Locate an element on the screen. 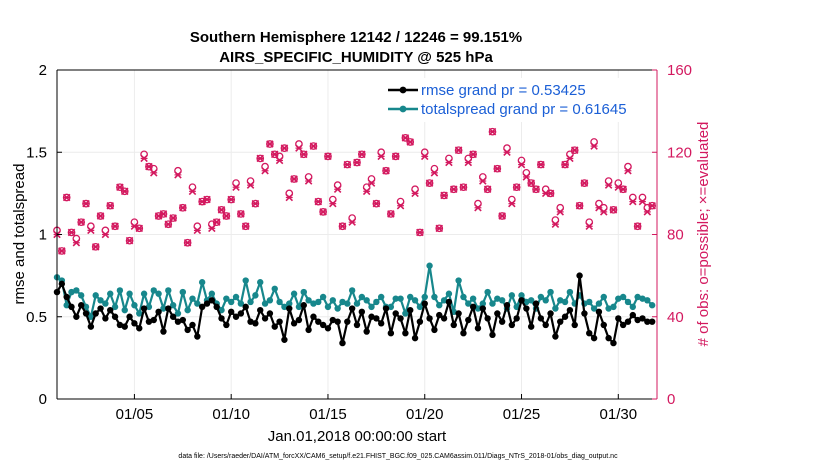  y-tick-label-right: 120 is located at coordinates (679, 152).